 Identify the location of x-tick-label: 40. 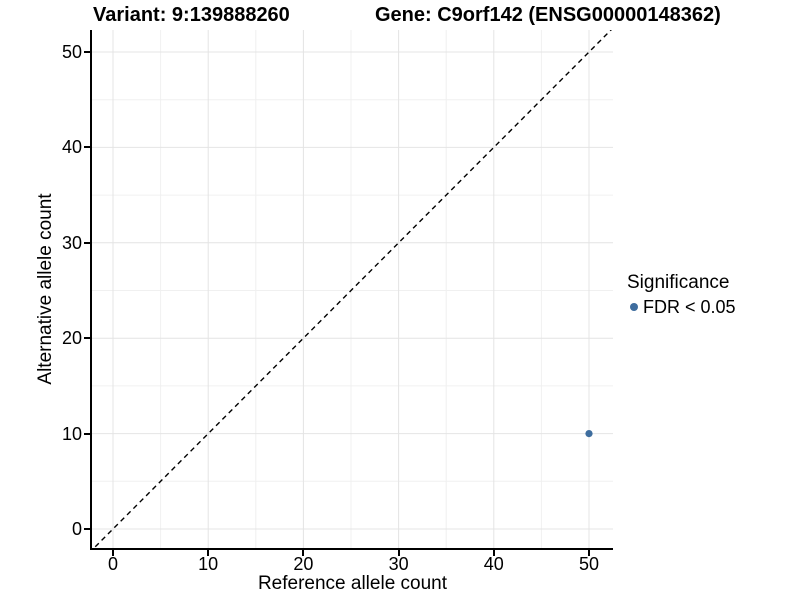
(493, 564).